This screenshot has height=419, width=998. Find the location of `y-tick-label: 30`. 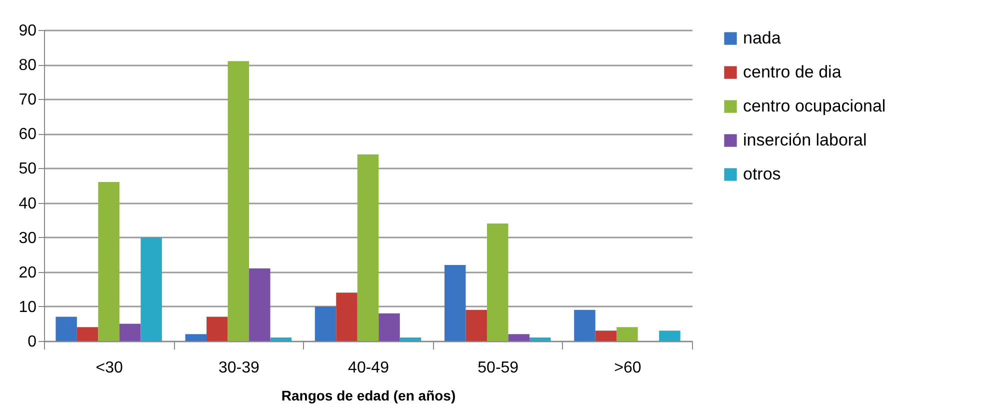

y-tick-label: 30 is located at coordinates (27, 238).